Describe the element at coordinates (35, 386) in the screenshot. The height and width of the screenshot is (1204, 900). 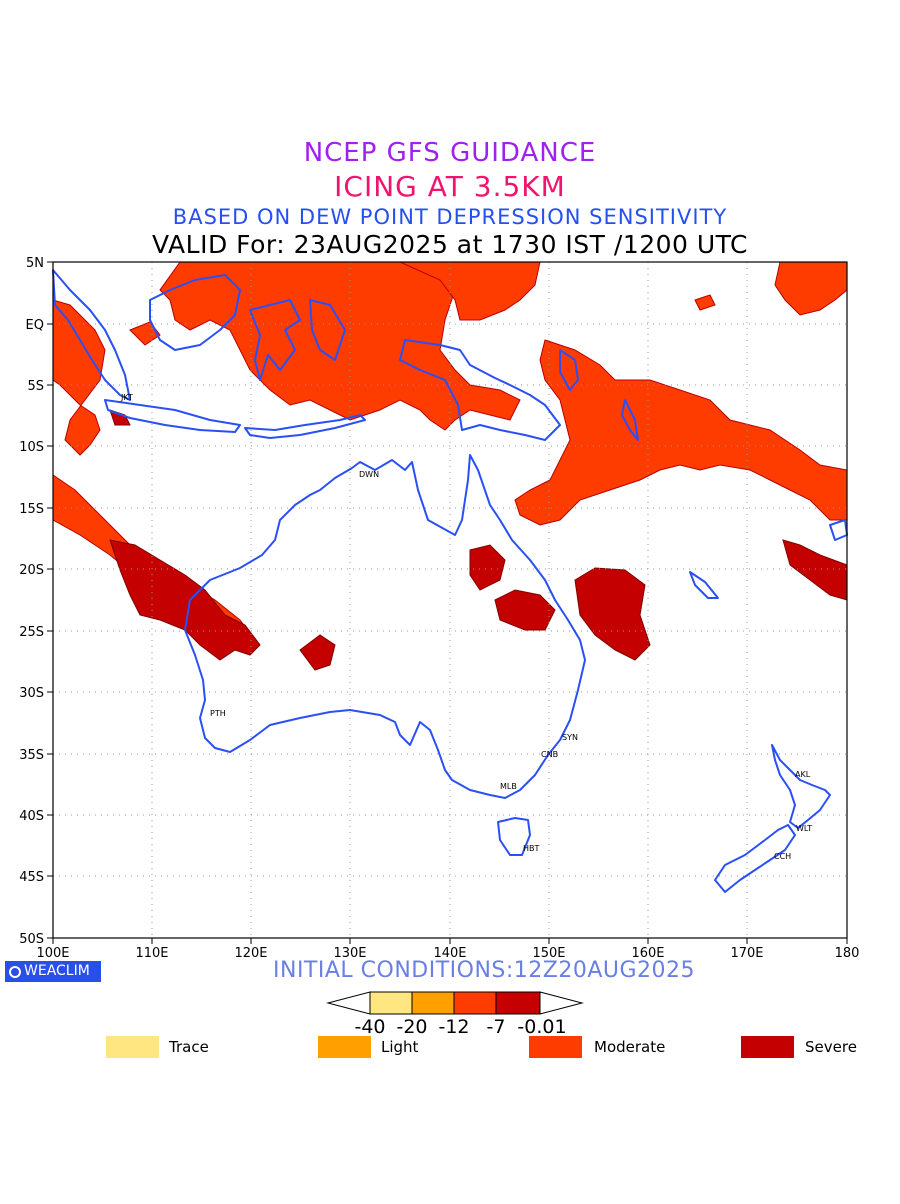
I see `lat-tick-5s: 5S` at that location.